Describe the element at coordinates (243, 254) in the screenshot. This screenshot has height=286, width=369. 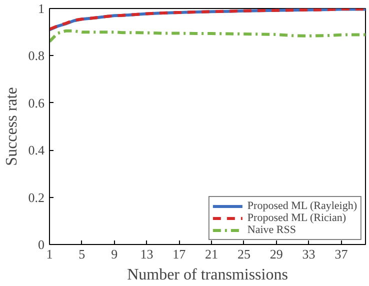
I see `x-tick-label: 25` at that location.